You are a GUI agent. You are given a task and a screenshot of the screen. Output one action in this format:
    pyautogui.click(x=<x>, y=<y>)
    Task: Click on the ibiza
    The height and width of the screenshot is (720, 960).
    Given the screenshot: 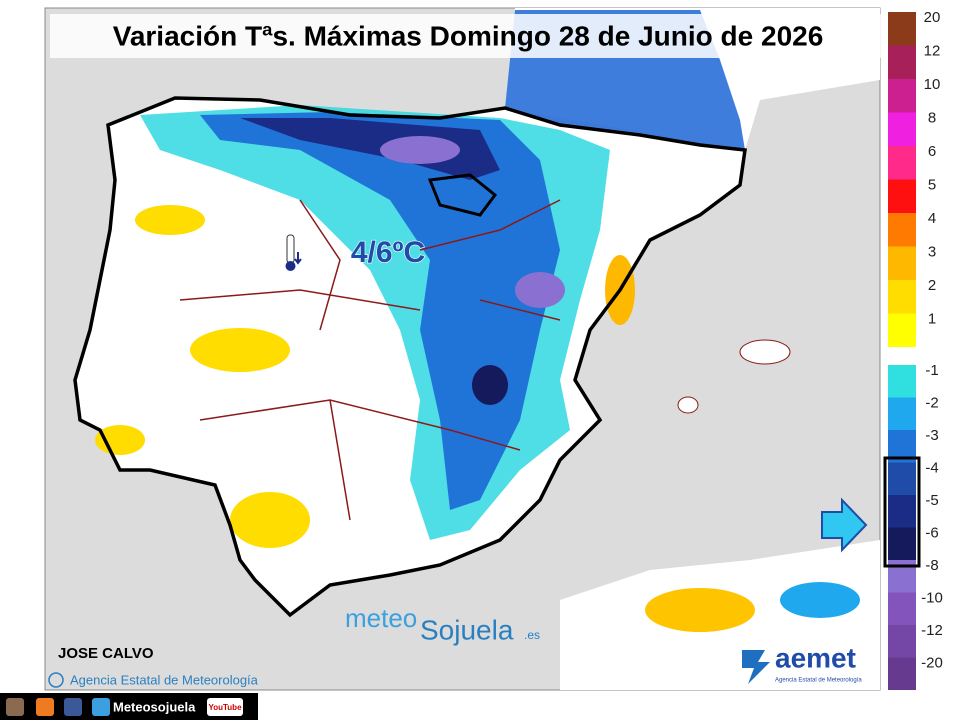 What is the action you would take?
    pyautogui.click(x=688, y=405)
    